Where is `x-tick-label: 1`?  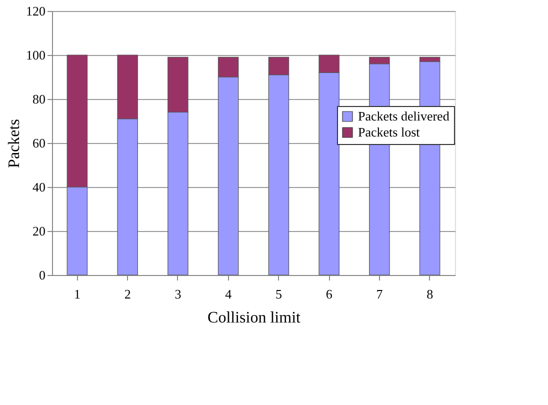 x-tick-label: 1 is located at coordinates (77, 294).